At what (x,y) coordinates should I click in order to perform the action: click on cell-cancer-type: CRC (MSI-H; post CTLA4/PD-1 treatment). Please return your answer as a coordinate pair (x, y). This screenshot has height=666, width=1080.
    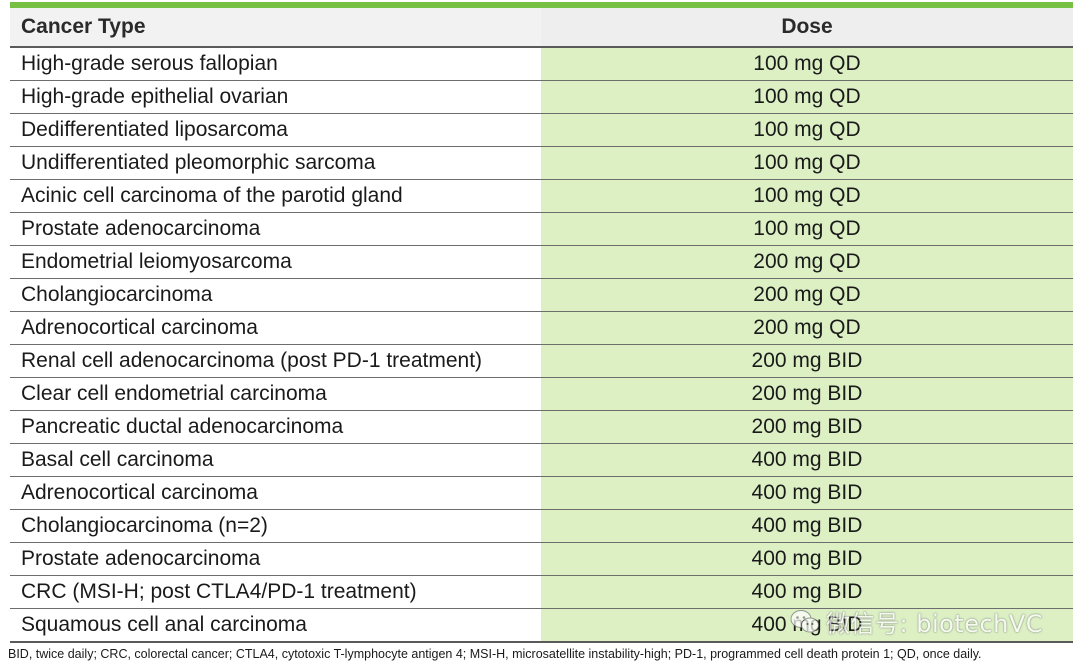
    Looking at the image, I should click on (275, 592).